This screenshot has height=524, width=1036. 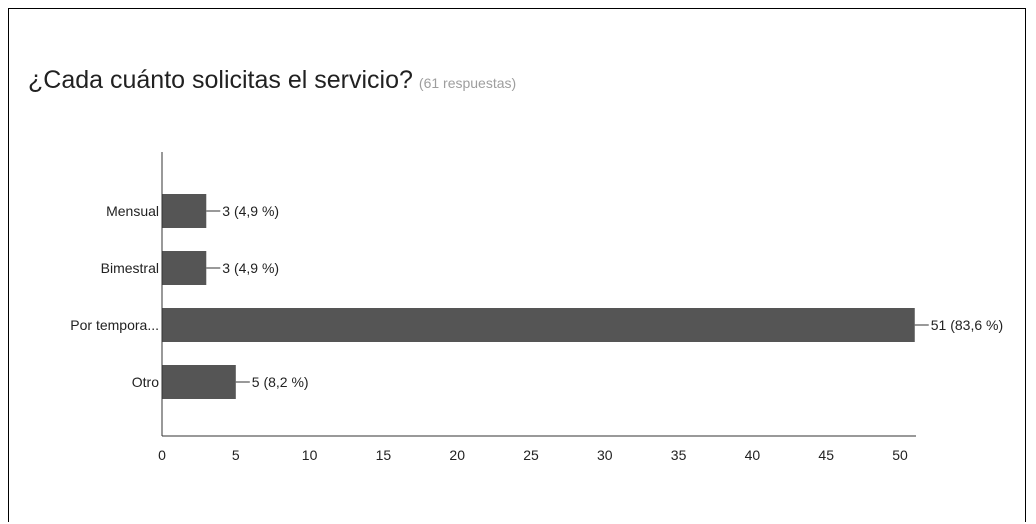 I want to click on x-tick-label: 35, so click(x=679, y=455).